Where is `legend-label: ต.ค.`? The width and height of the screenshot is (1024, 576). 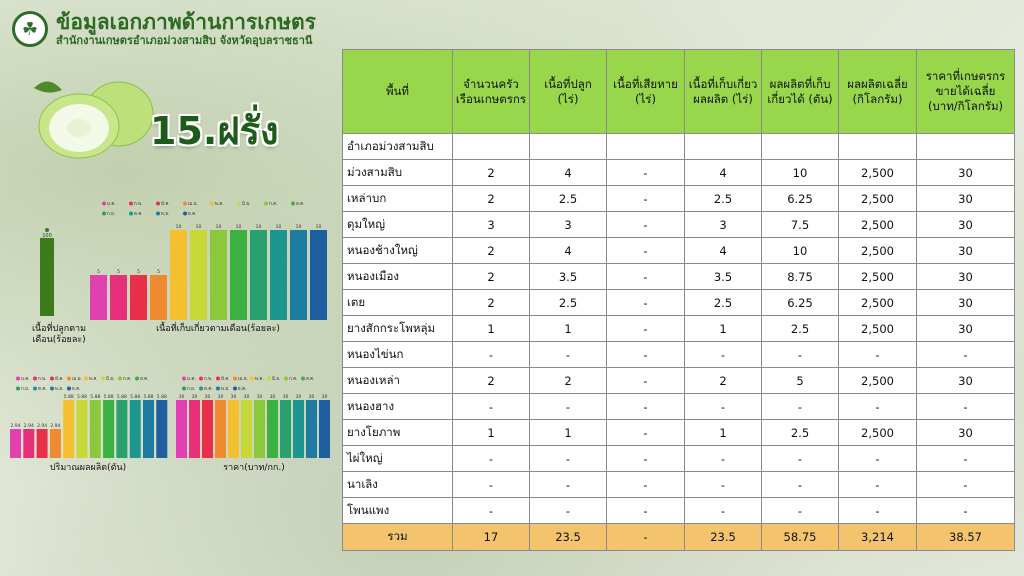 legend-label: ต.ค. is located at coordinates (42, 389).